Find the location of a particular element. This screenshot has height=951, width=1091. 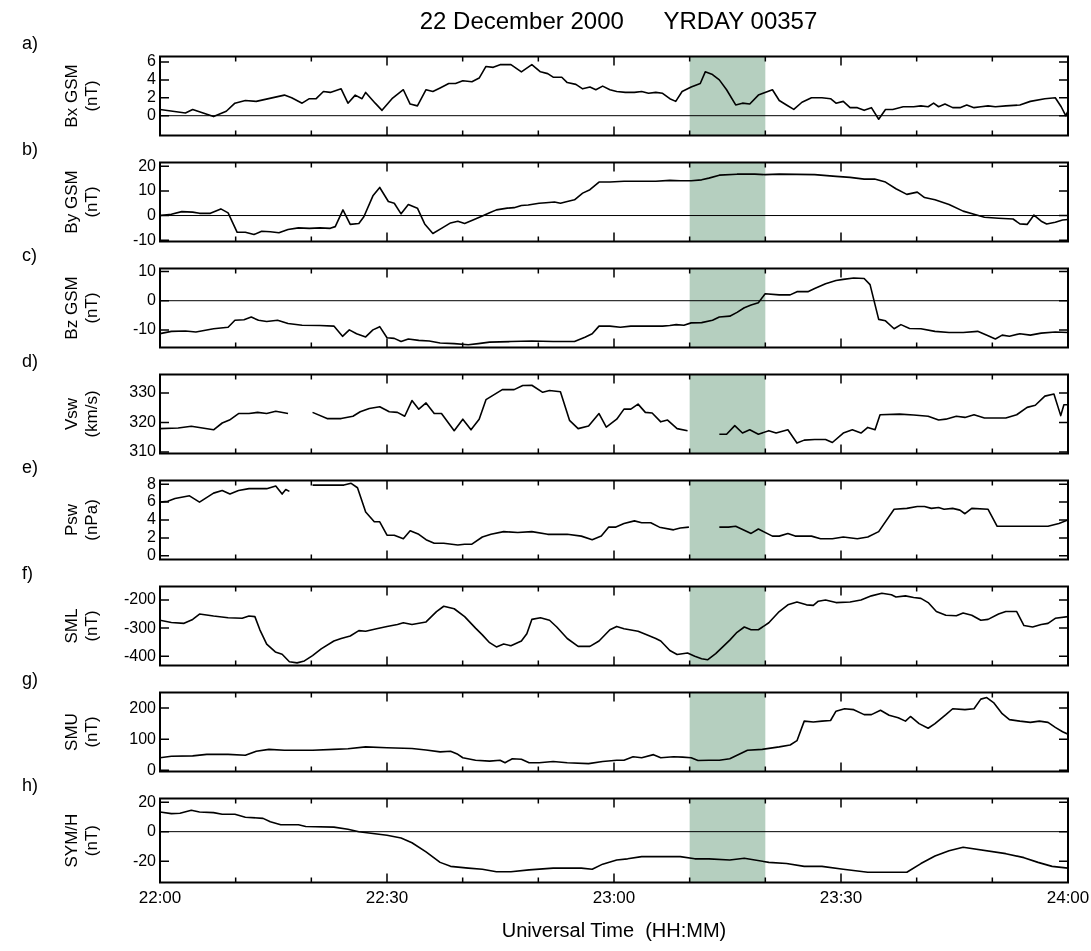

y-axis-title: Bz GSM (nT) is located at coordinates (81, 308).